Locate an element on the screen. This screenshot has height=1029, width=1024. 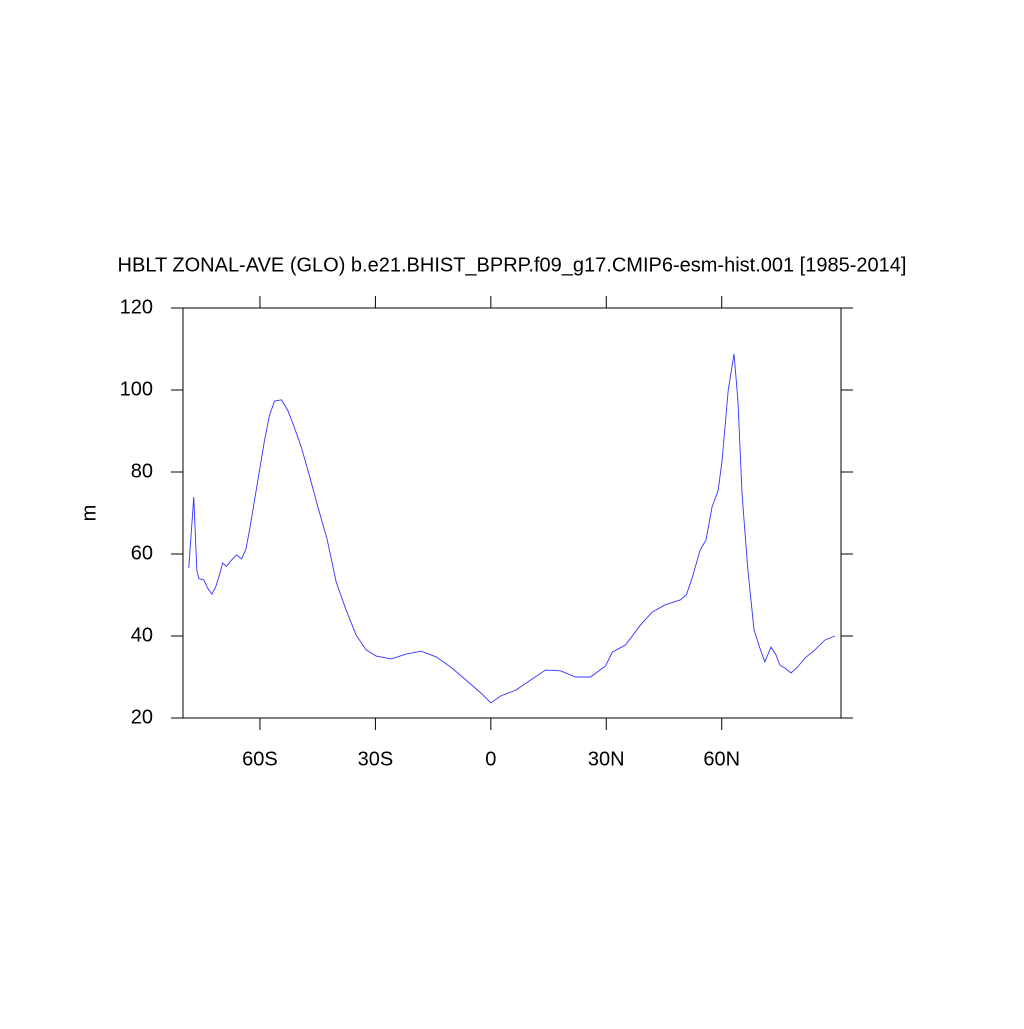
y-axis-label: m is located at coordinates (89, 513).